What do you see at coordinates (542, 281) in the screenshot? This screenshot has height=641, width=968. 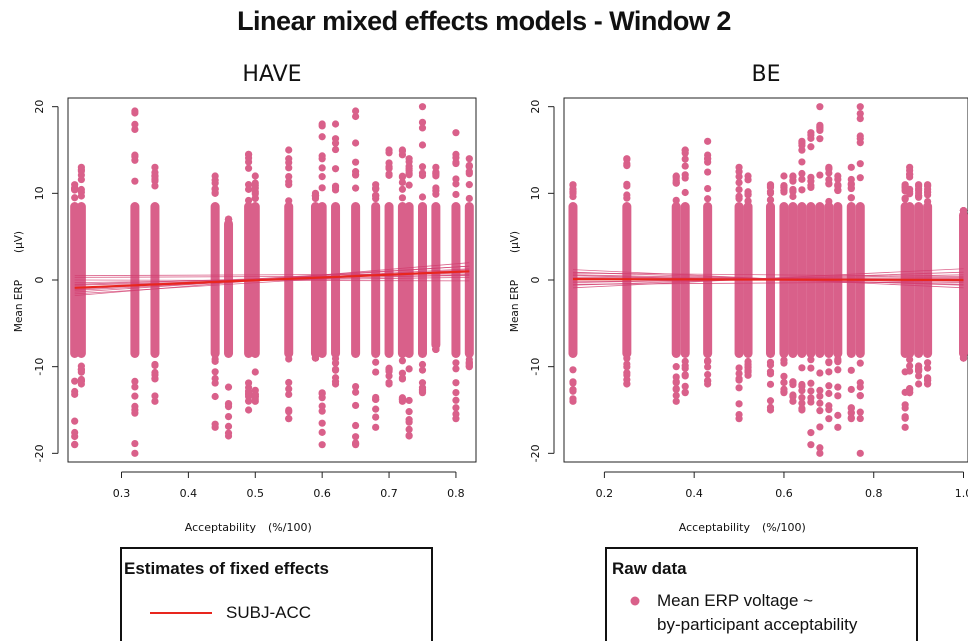 I see `y-axis: -20 -10 0 10 20` at bounding box center [542, 281].